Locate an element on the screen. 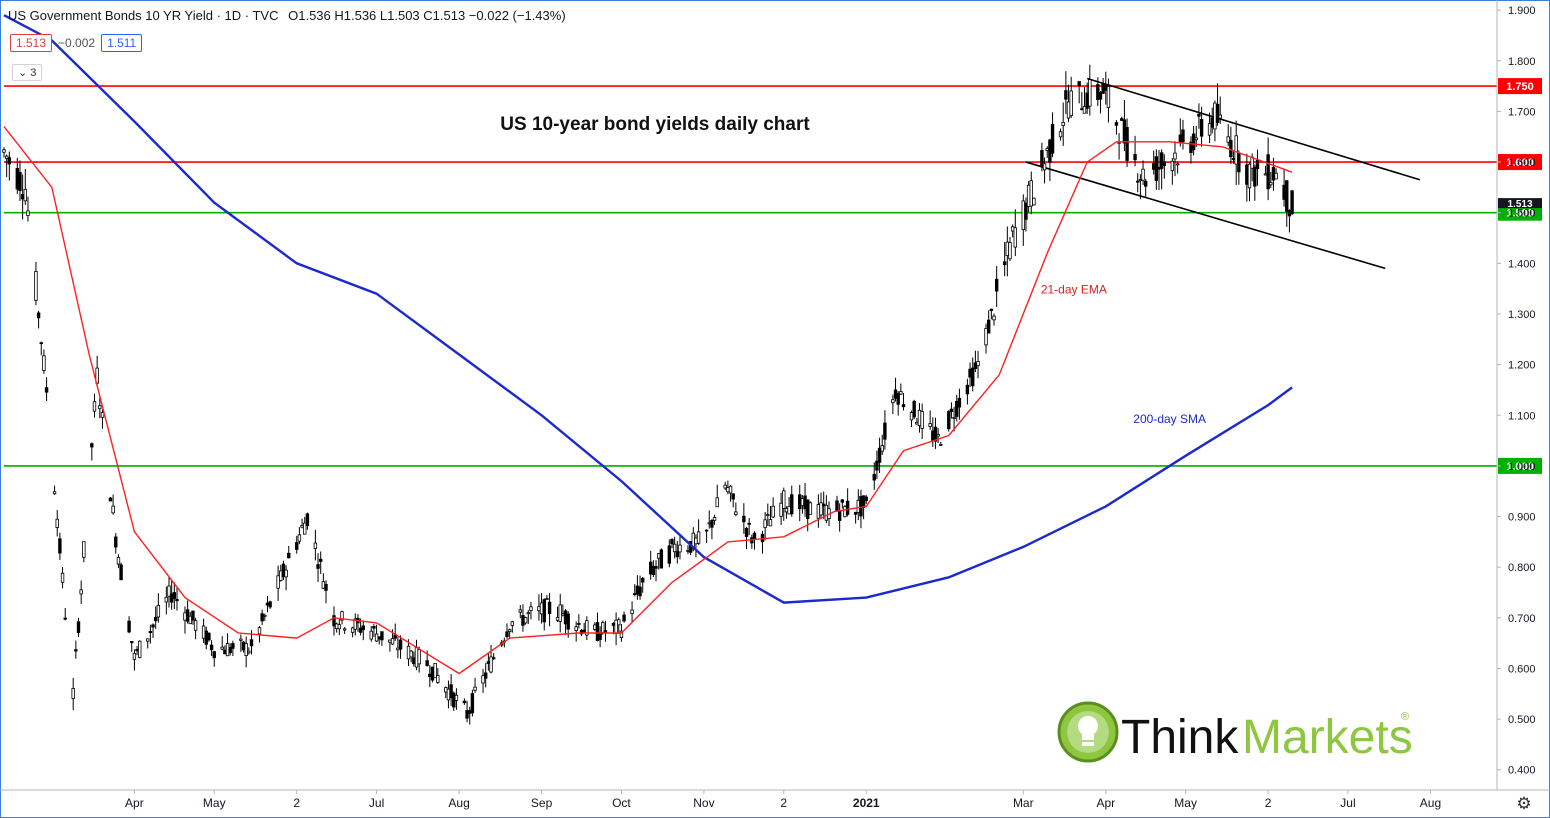  indicators-toggle: ⌄ 3 is located at coordinates (27, 72).